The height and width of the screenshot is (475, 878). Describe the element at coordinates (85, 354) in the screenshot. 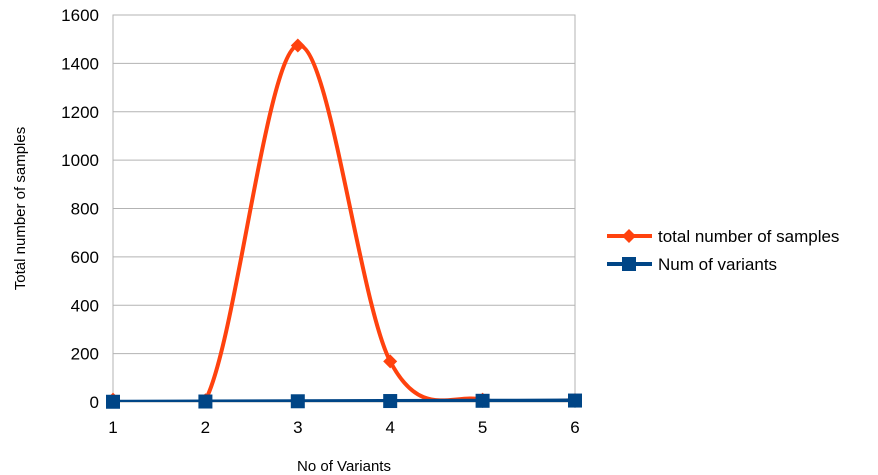

I see `y-tick-label: 200` at that location.